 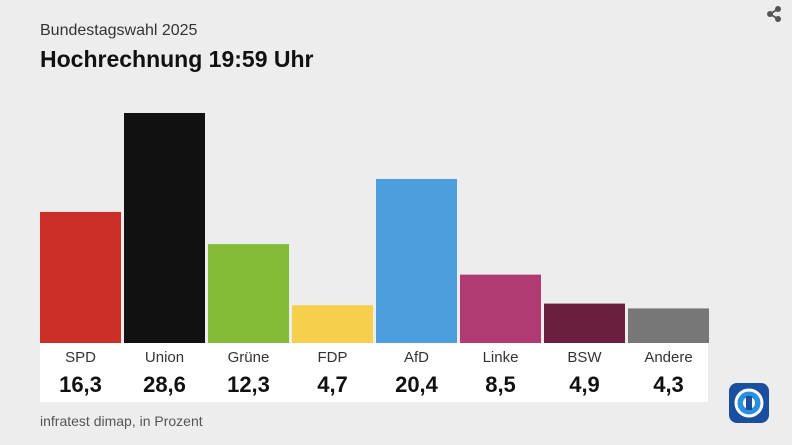 What do you see at coordinates (121, 421) in the screenshot?
I see `source-note: infratest dimap, in Prozent` at bounding box center [121, 421].